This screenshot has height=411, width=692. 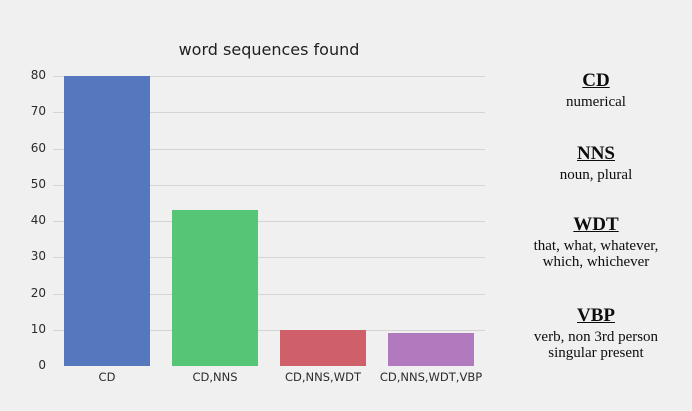 What do you see at coordinates (596, 224) in the screenshot?
I see `legend-term: WDT` at bounding box center [596, 224].